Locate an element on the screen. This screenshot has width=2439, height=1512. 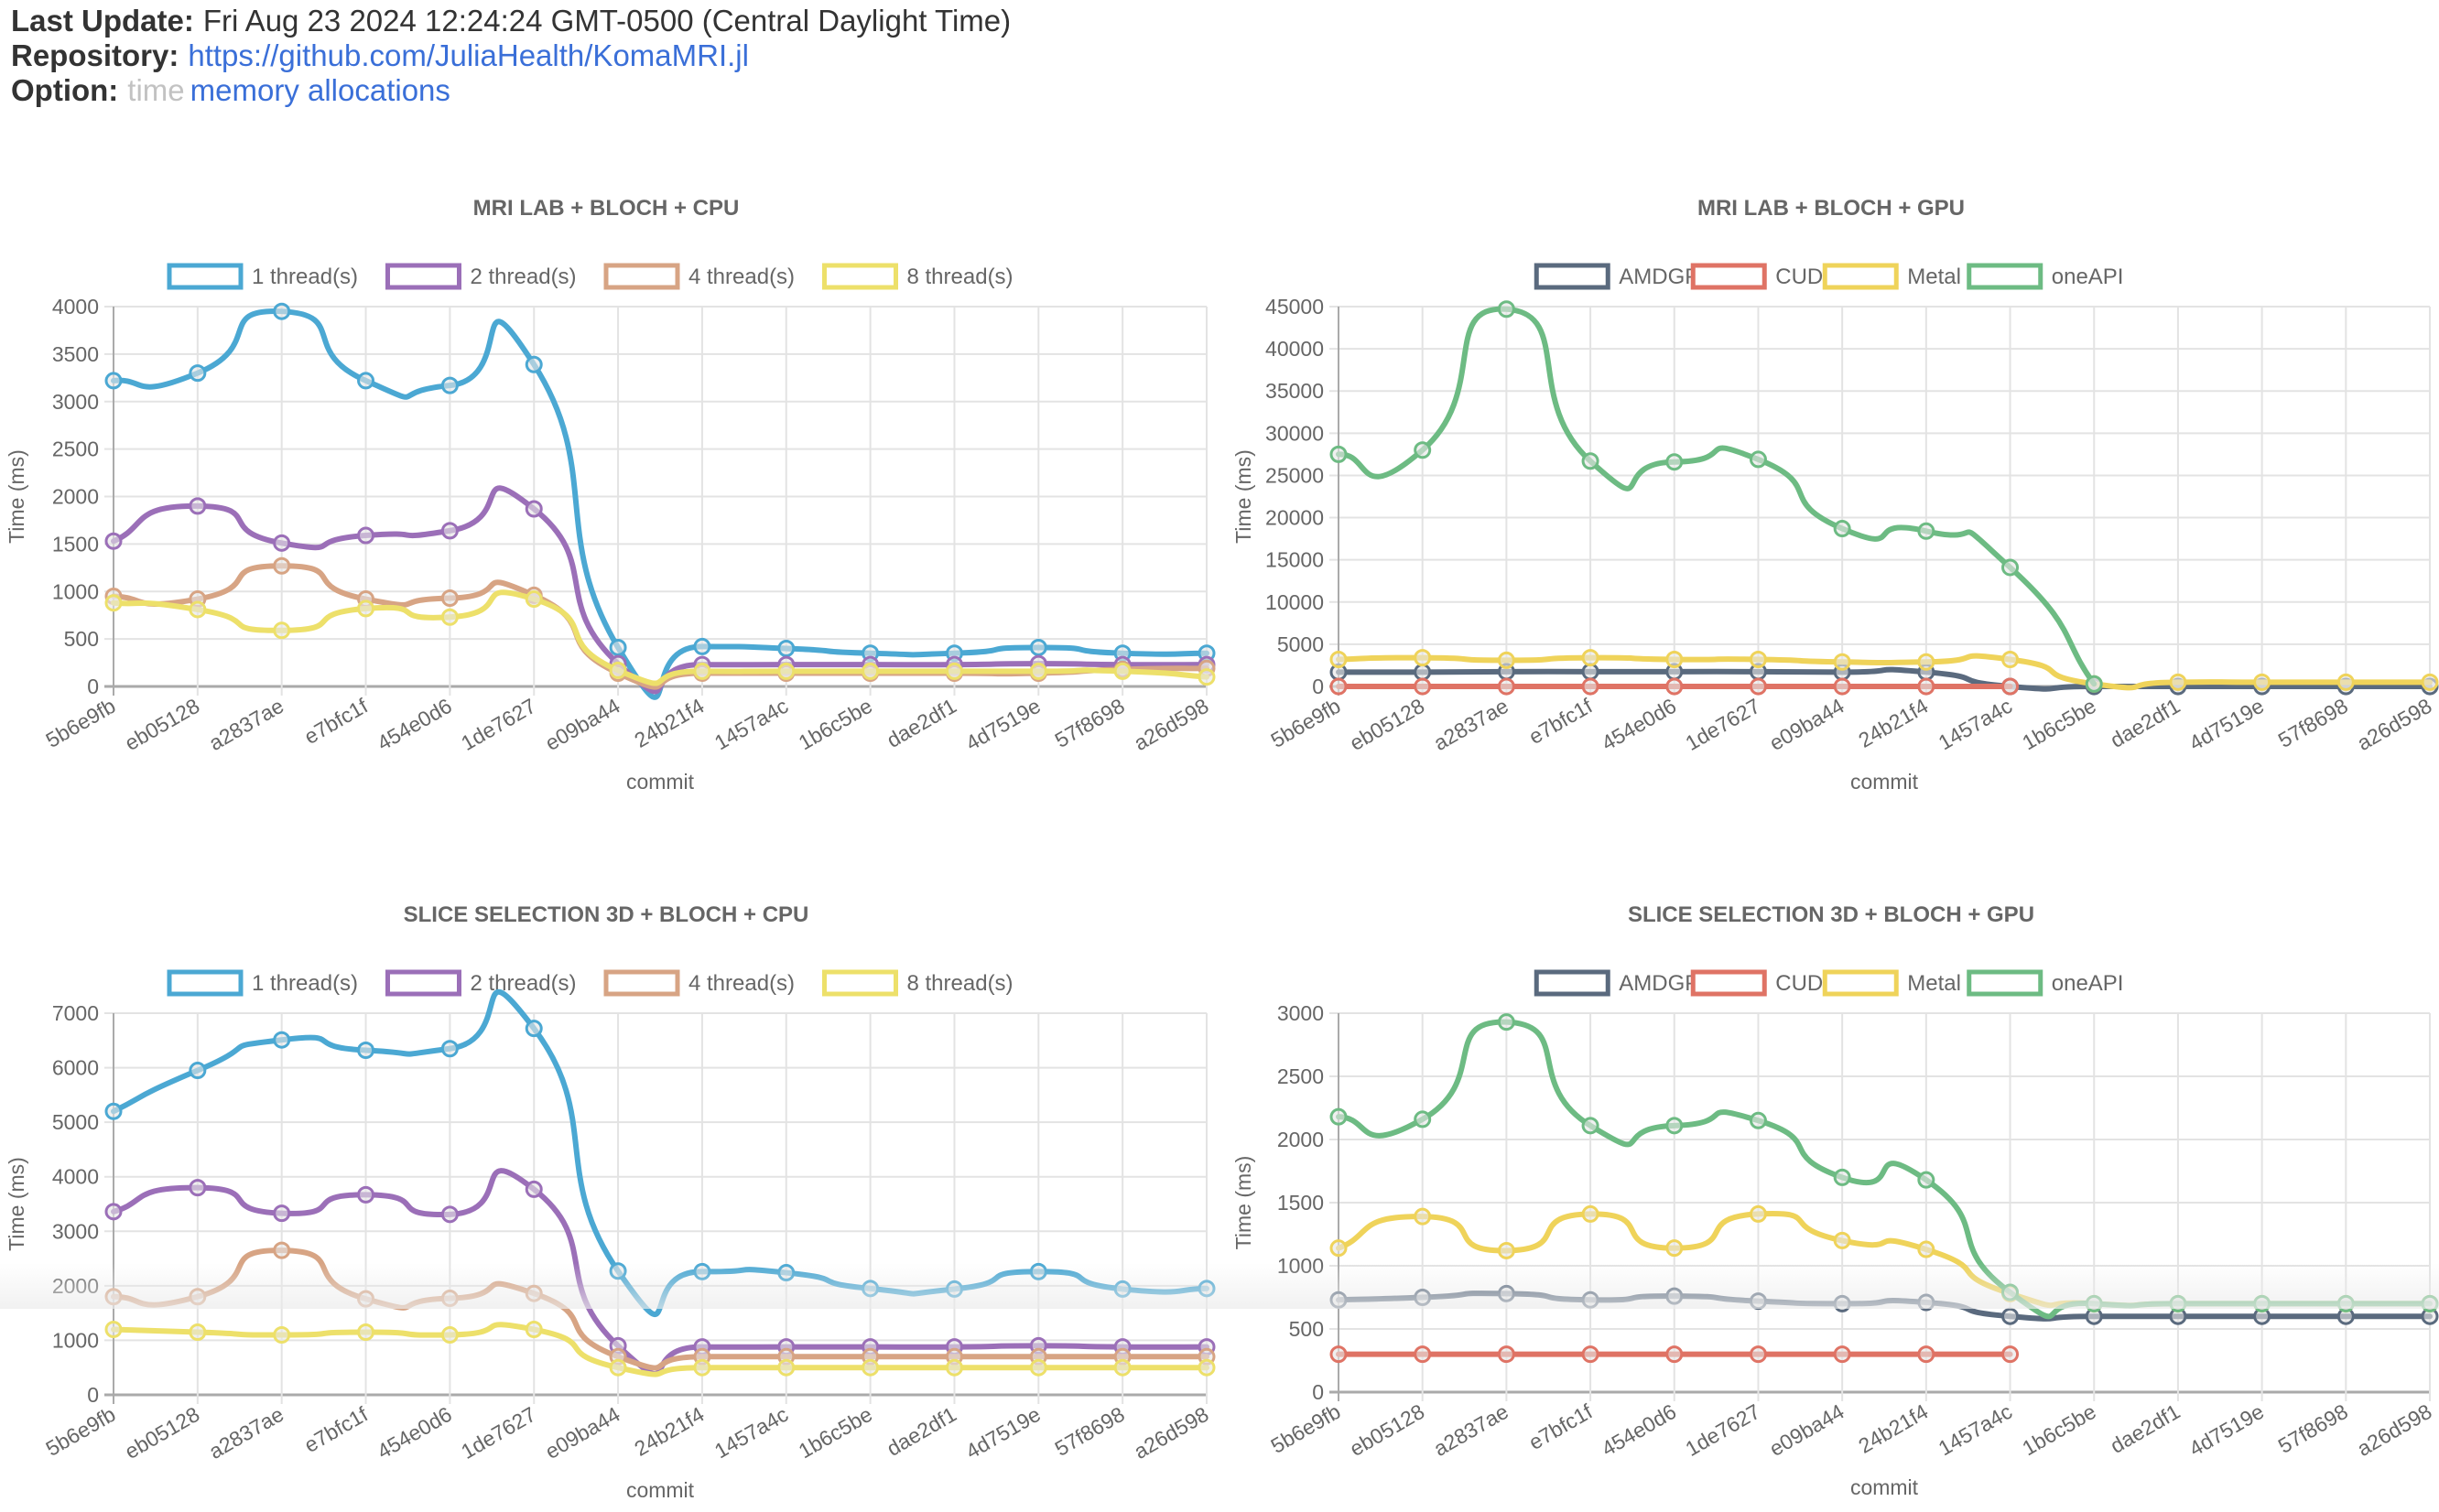
legend-item-2-thread-s: 2 thread(s) is located at coordinates (481, 983).